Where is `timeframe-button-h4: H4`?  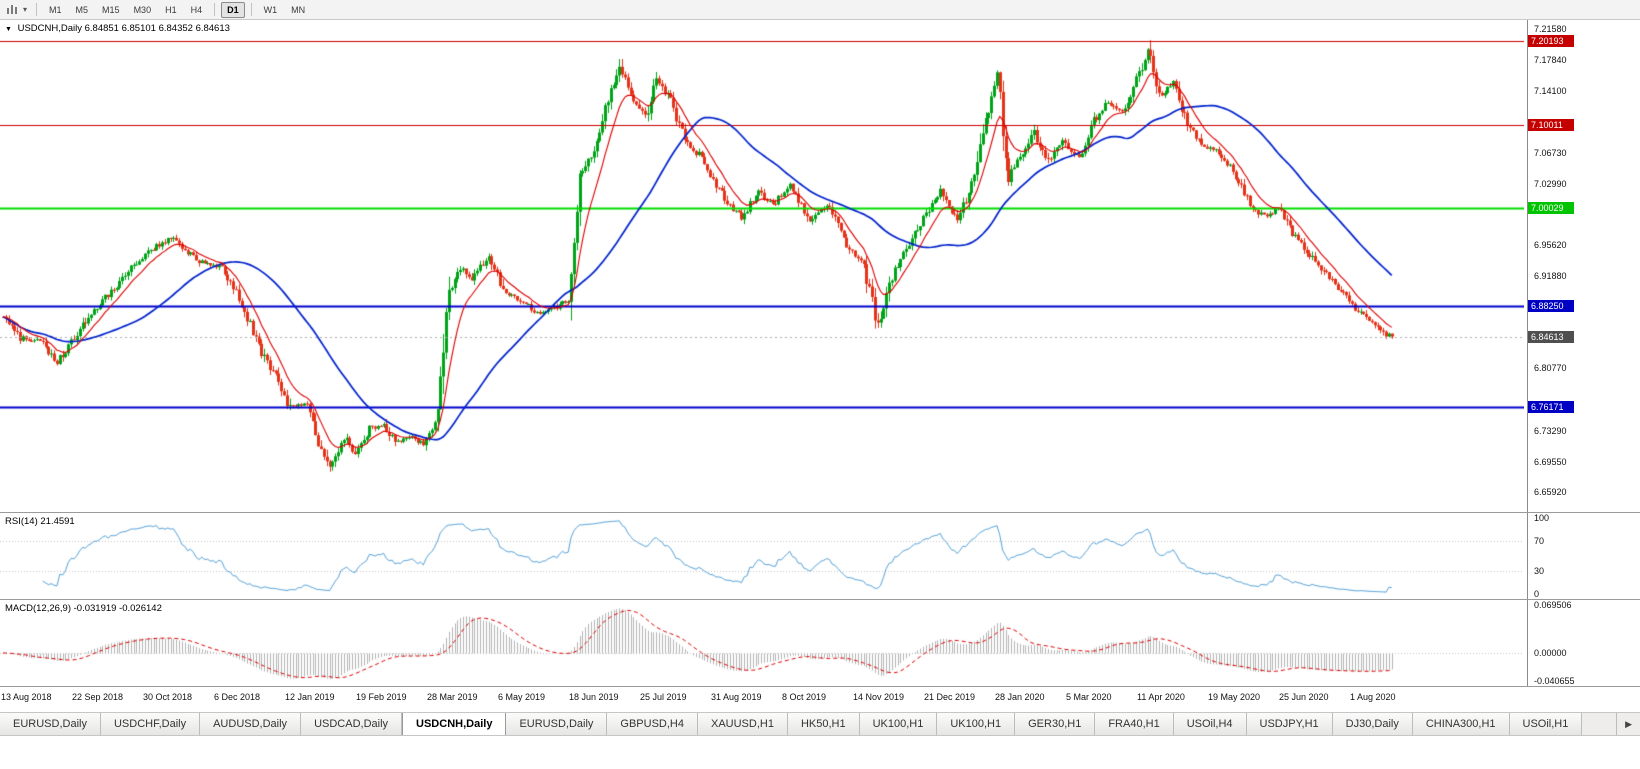 timeframe-button-h4: H4 is located at coordinates (196, 9).